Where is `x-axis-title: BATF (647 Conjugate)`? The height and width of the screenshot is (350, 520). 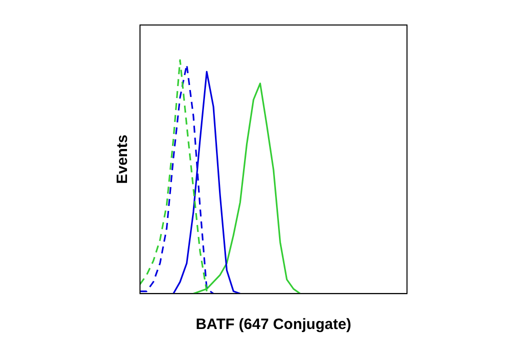
x-axis-title: BATF (647 Conjugate) is located at coordinates (274, 325).